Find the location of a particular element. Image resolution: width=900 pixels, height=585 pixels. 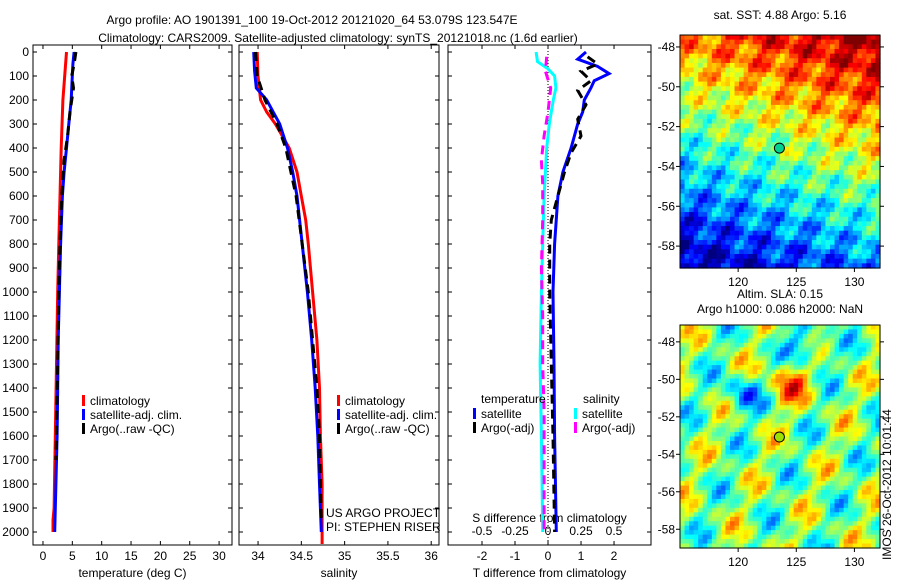

map-title: Altim. SLA: 0.15 is located at coordinates (780, 294).